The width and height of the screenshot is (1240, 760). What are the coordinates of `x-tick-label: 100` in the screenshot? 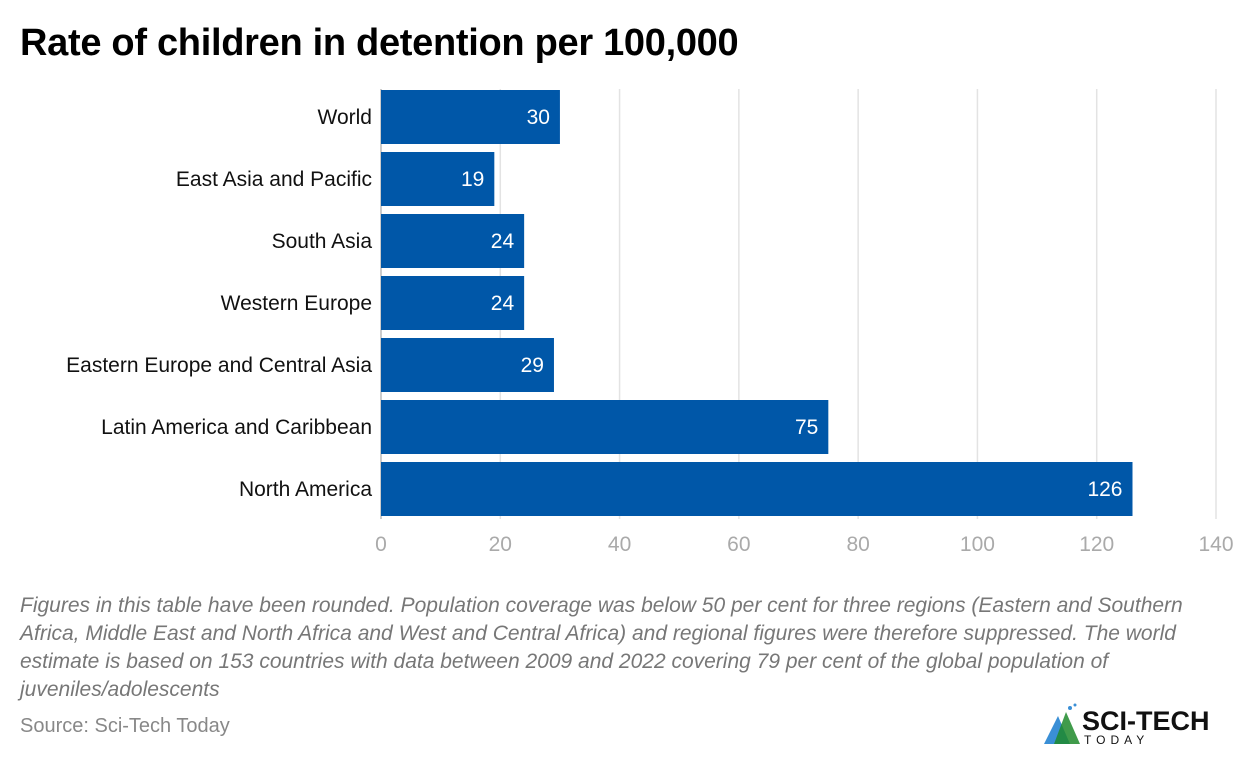 It's located at (977, 544).